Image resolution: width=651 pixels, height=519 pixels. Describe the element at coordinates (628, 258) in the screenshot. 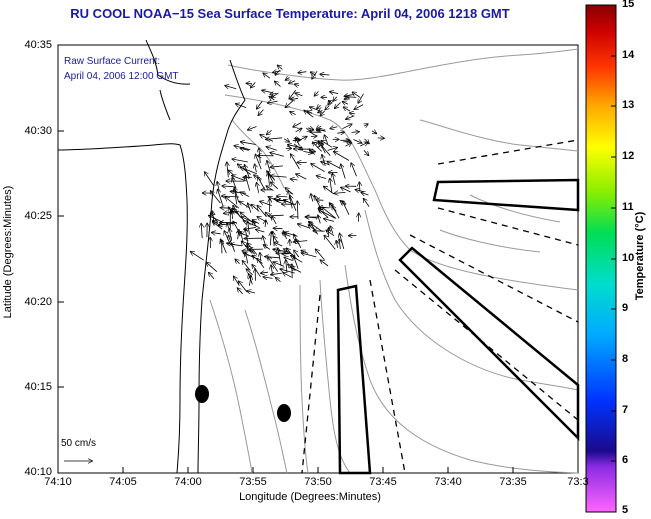

I see `colorbar-tick-label: 10` at that location.